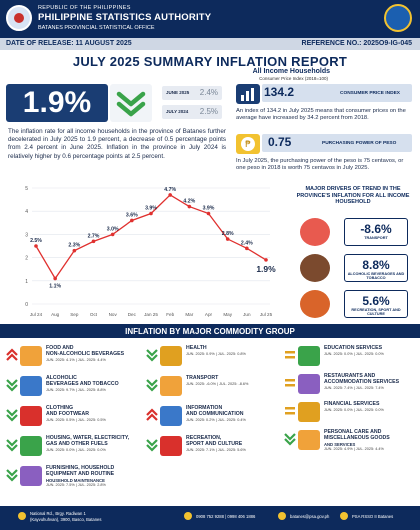  What do you see at coordinates (192, 112) in the screenshot?
I see `compare-july2024: JULY 2024 2.5%` at bounding box center [192, 112].